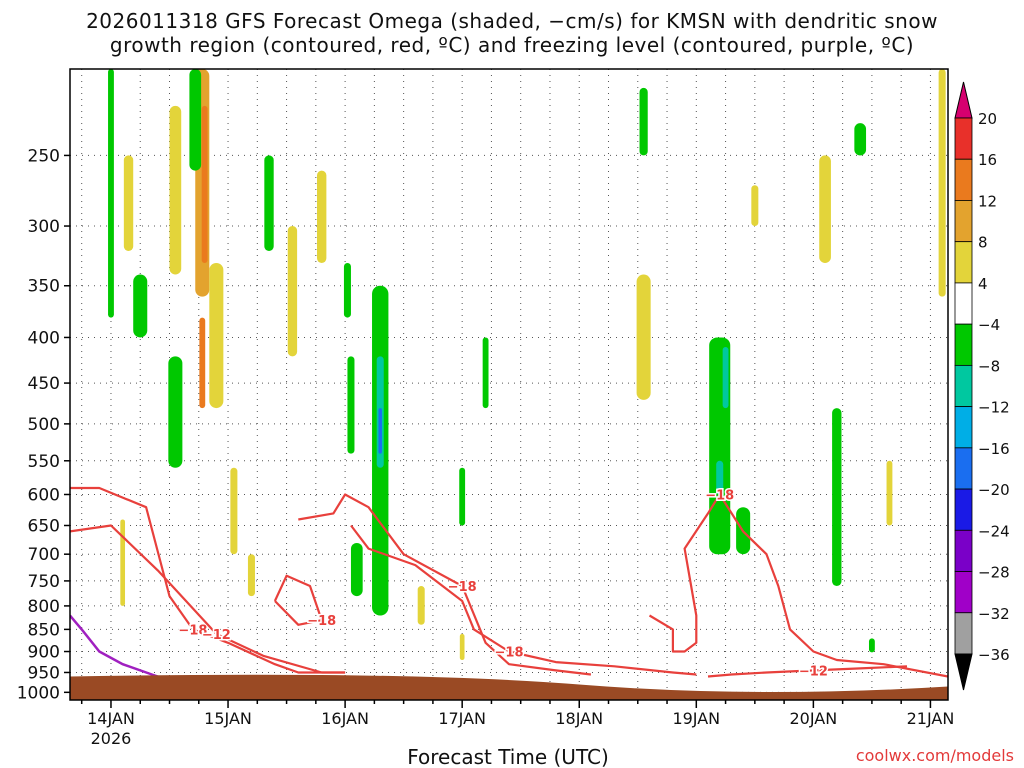 The height and width of the screenshot is (768, 1024). What do you see at coordinates (44, 462) in the screenshot?
I see `y-tick-label: 550` at bounding box center [44, 462].